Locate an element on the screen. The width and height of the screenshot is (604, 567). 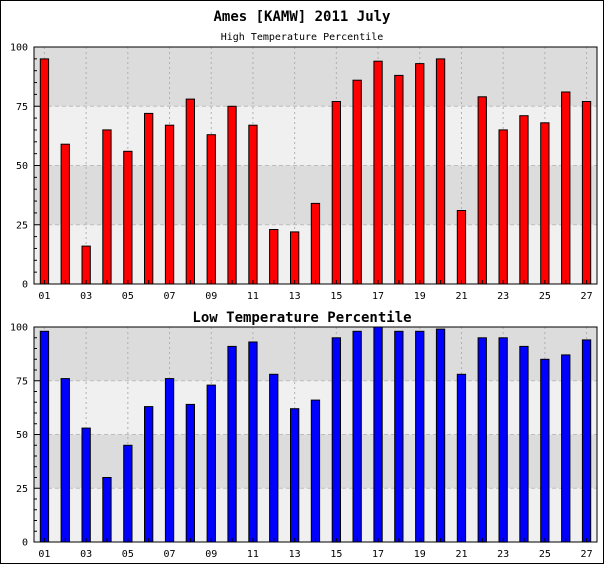
x-tick-label: 01 is located at coordinates (44, 296).